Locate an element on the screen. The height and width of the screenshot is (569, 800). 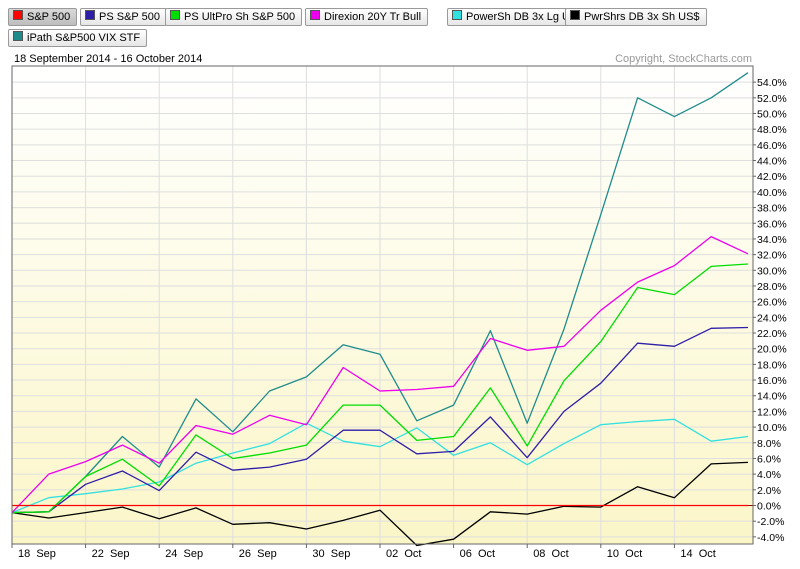
y-tick-label: 0.0% is located at coordinates (769, 507).